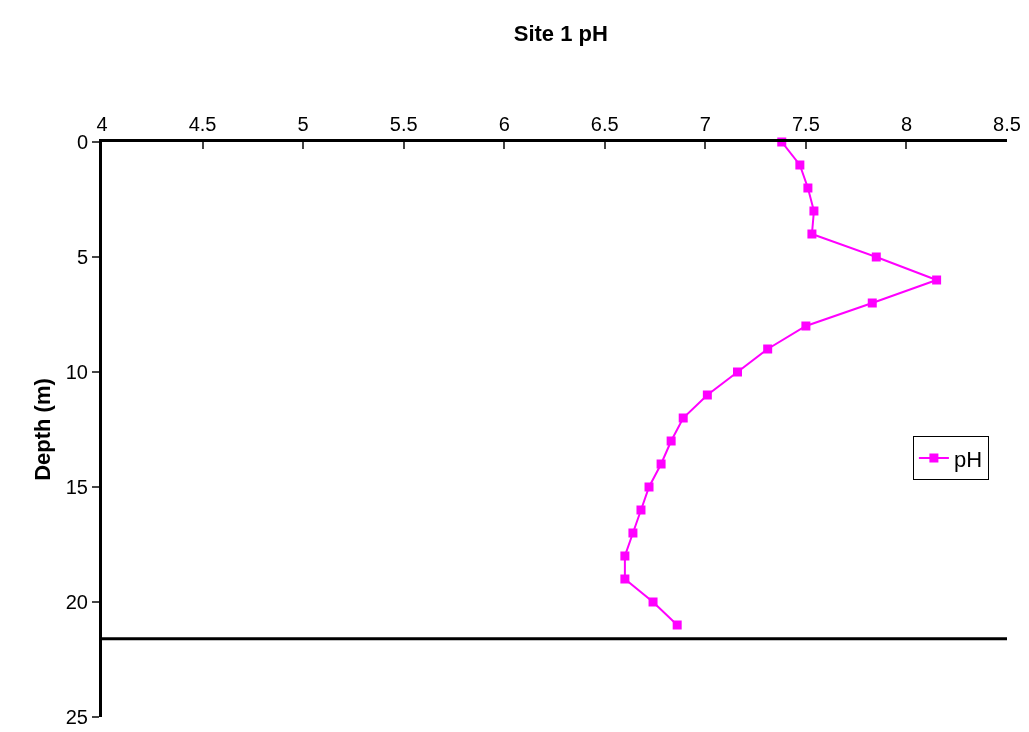 This screenshot has height=732, width=1029. I want to click on x-tick-label: 6.5, so click(604, 124).